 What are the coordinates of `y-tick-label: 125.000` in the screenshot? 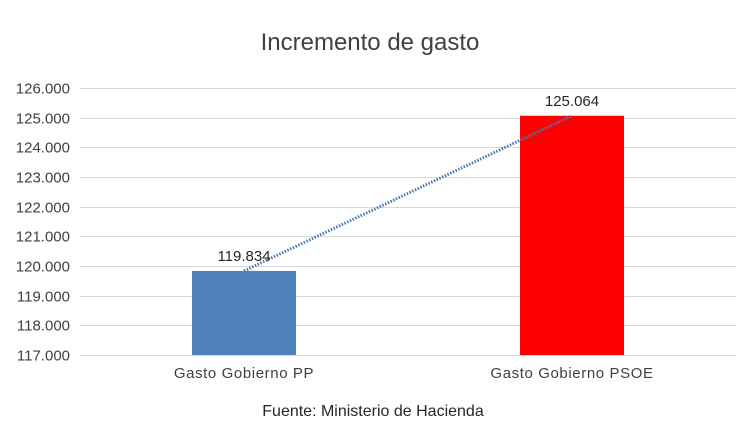 It's located at (43, 119).